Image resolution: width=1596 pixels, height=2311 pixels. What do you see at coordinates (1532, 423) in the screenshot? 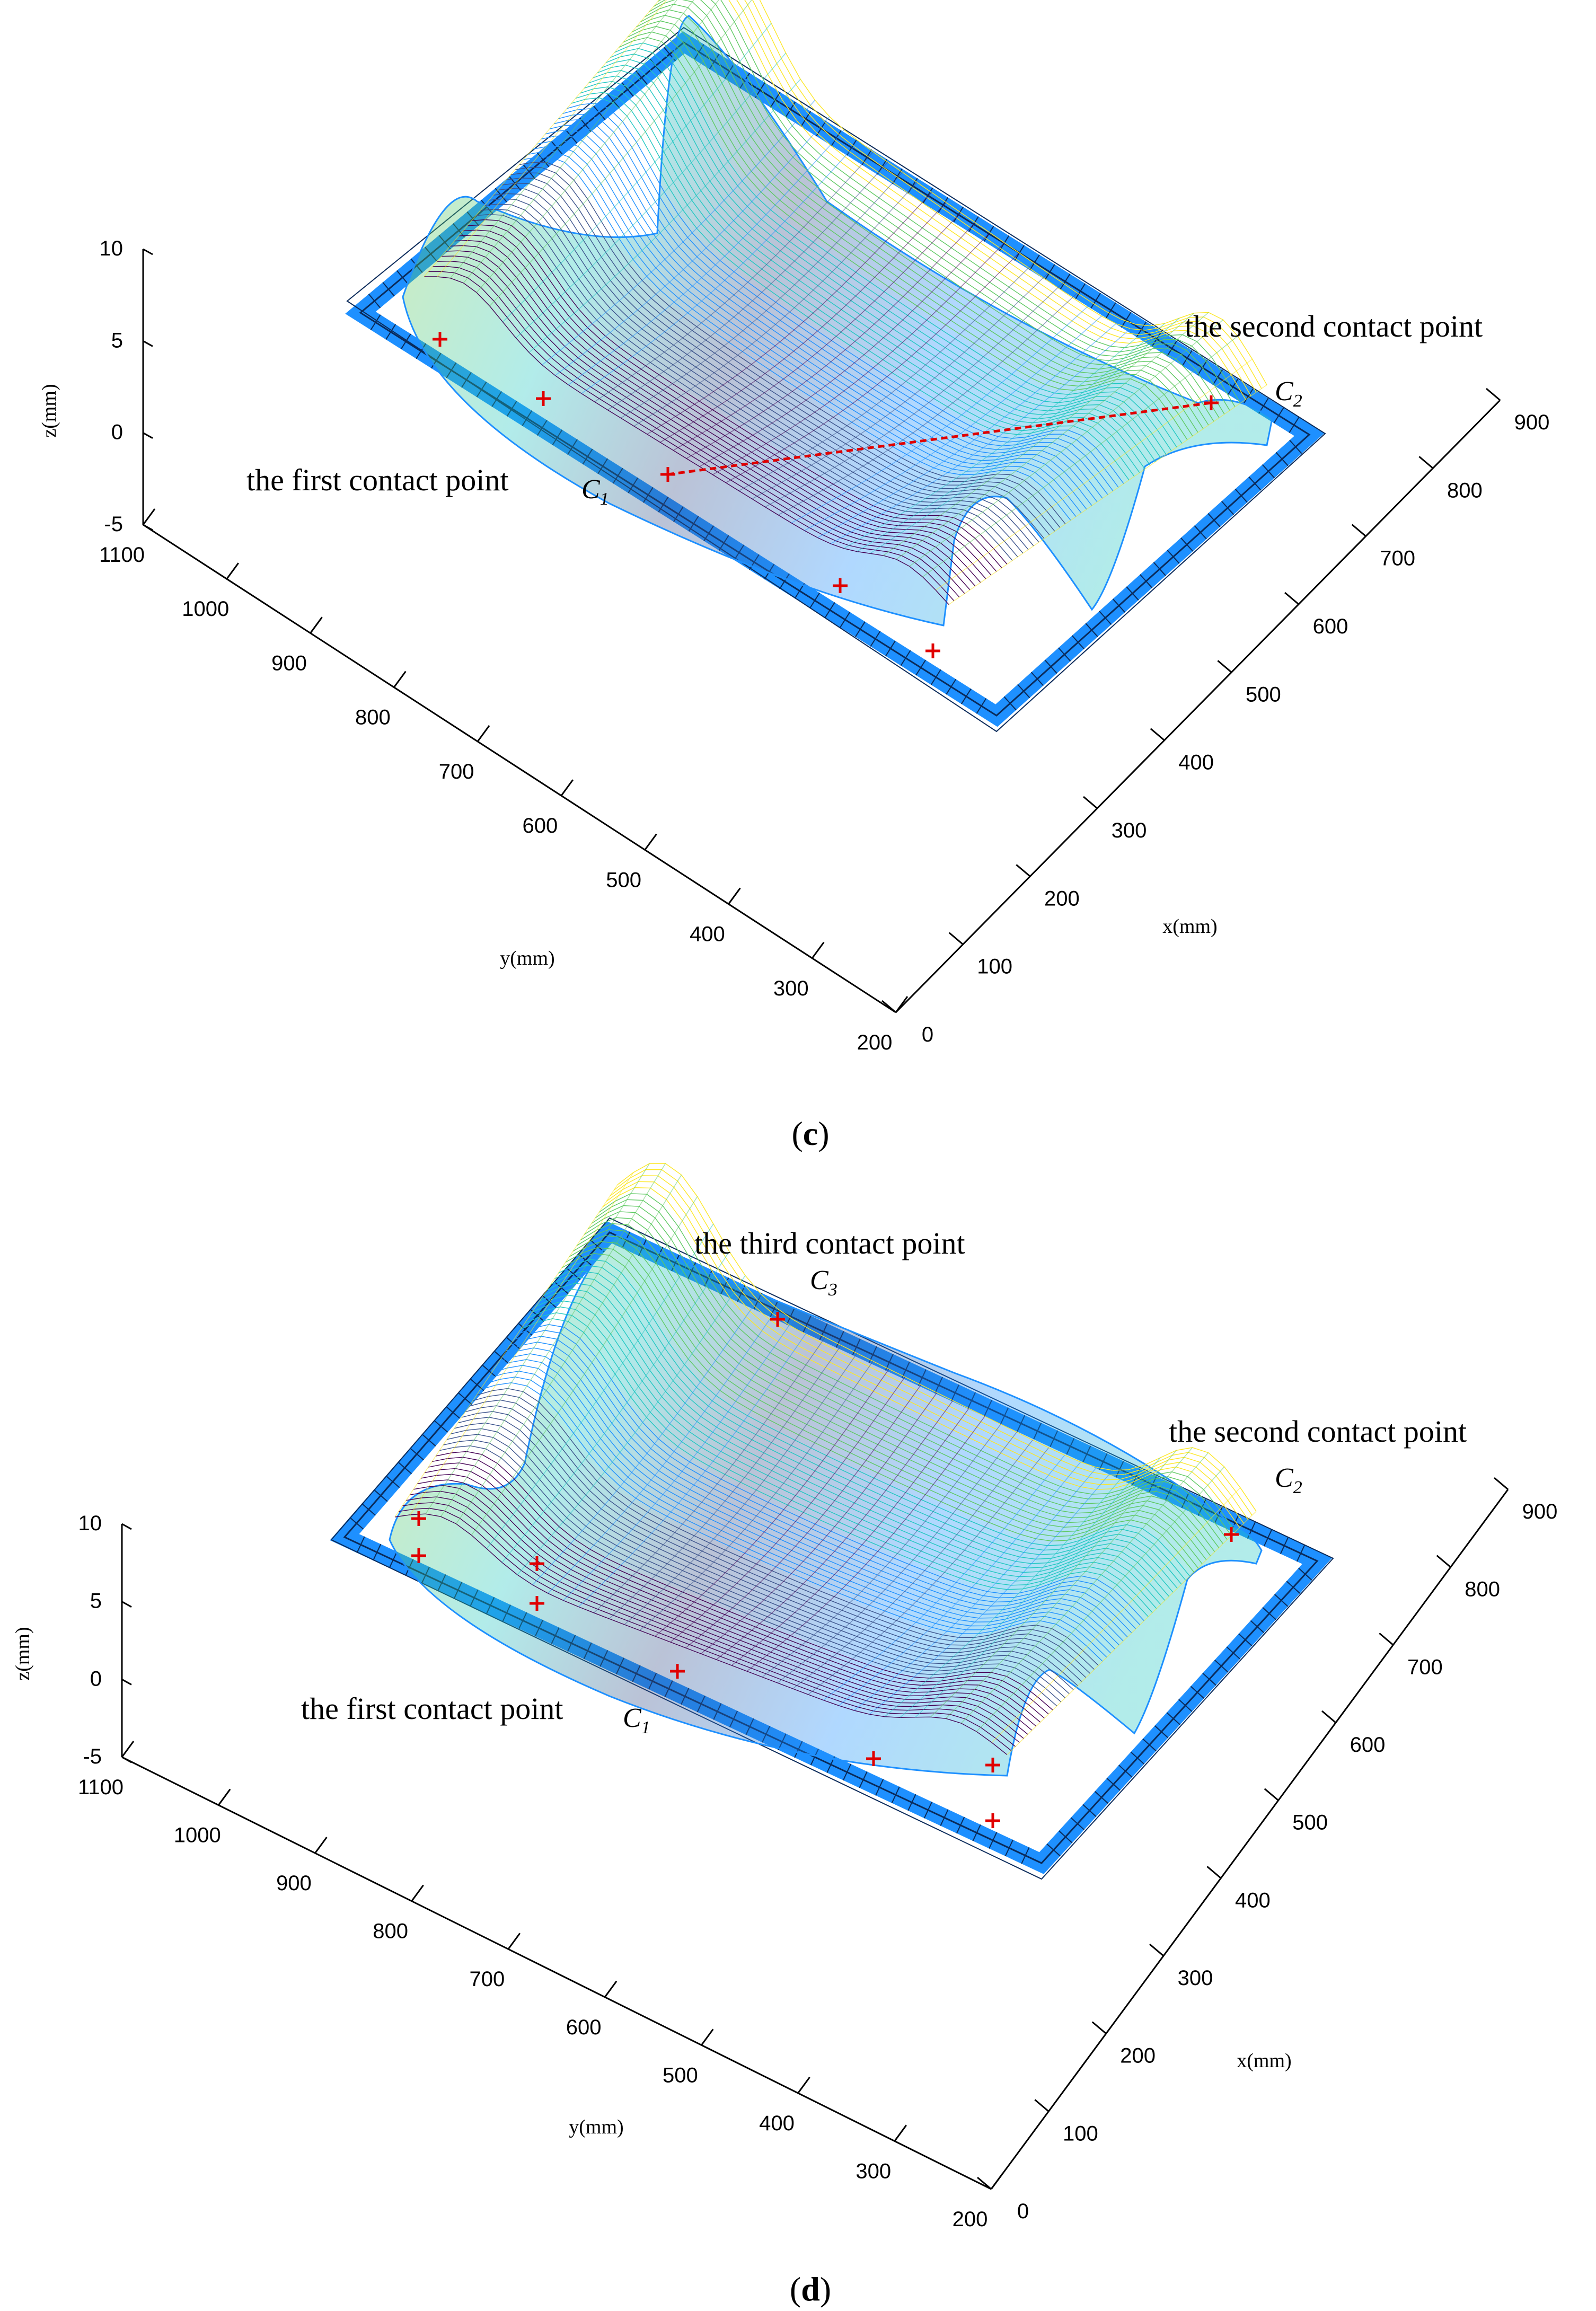
I see `x-tick-label: 900` at bounding box center [1532, 423].